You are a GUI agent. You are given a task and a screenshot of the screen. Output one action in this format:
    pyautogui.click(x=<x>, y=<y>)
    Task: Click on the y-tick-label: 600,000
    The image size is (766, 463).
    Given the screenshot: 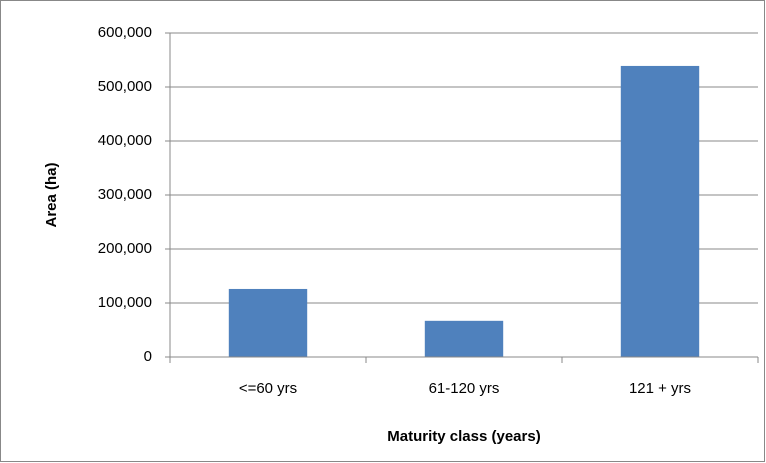 What is the action you would take?
    pyautogui.click(x=125, y=32)
    